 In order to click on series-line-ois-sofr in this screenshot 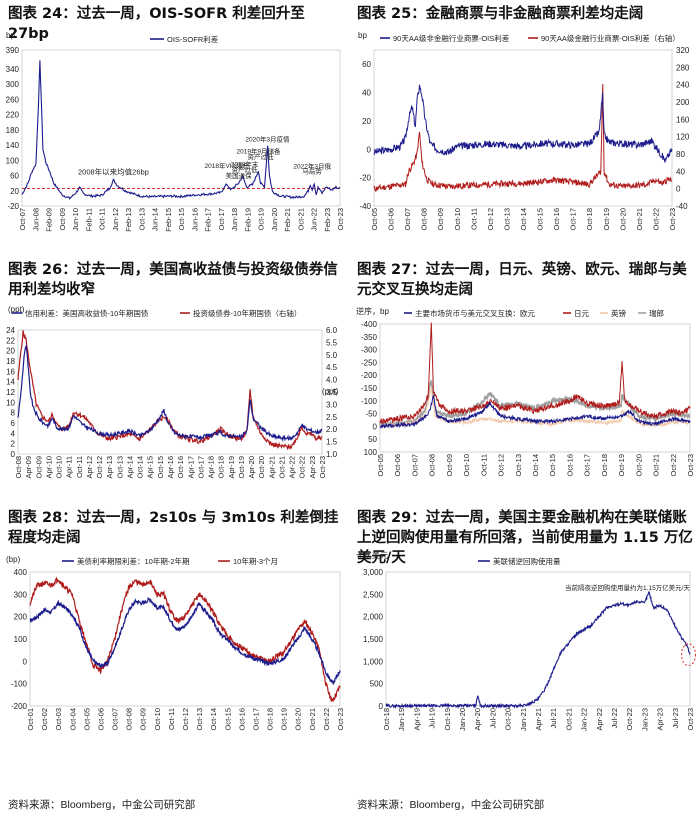, I will do `click(181, 130)`.